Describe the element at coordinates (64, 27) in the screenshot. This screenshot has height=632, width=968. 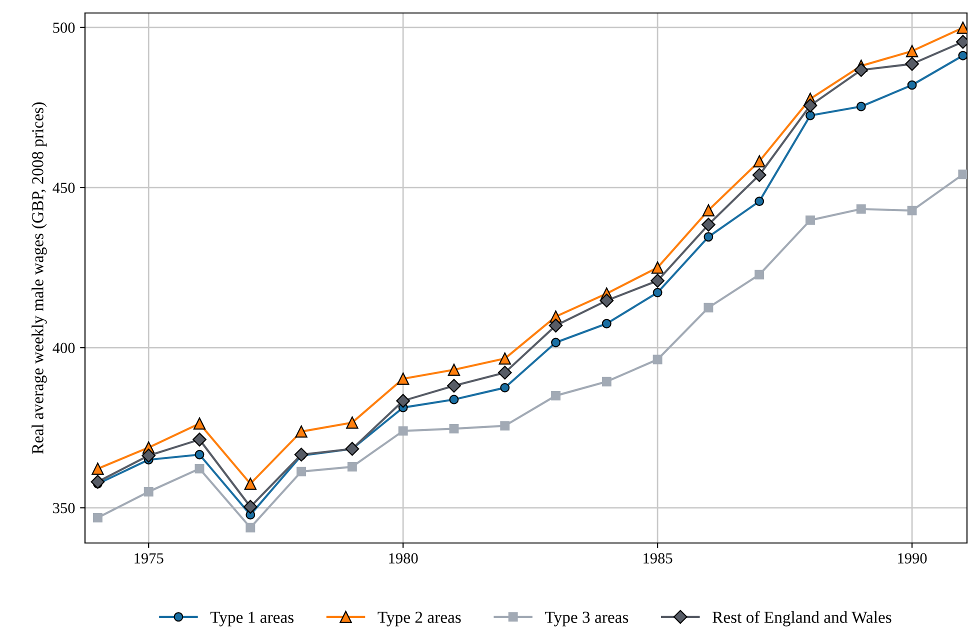
I see `y-tick-label: 500` at that location.